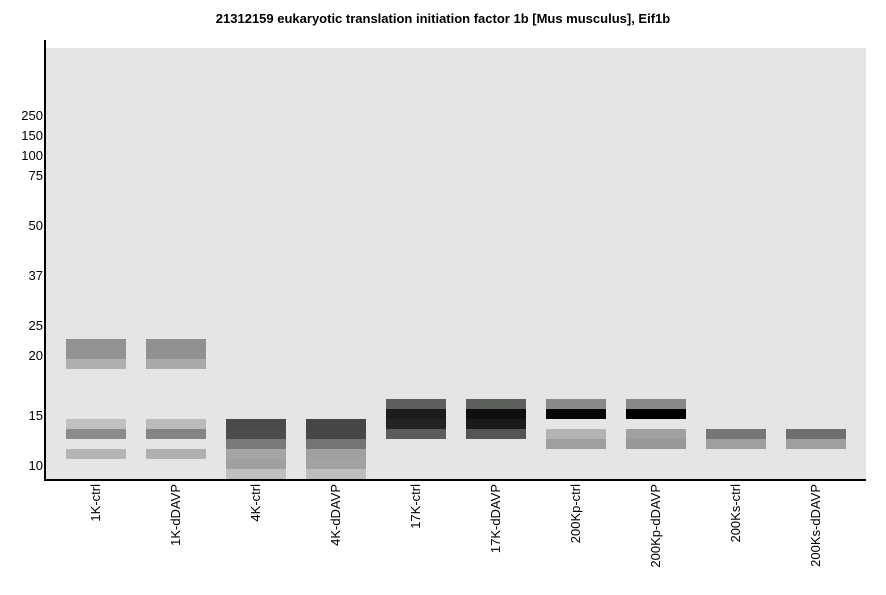  What do you see at coordinates (35, 175) in the screenshot?
I see `y-tick-label: 75` at bounding box center [35, 175].